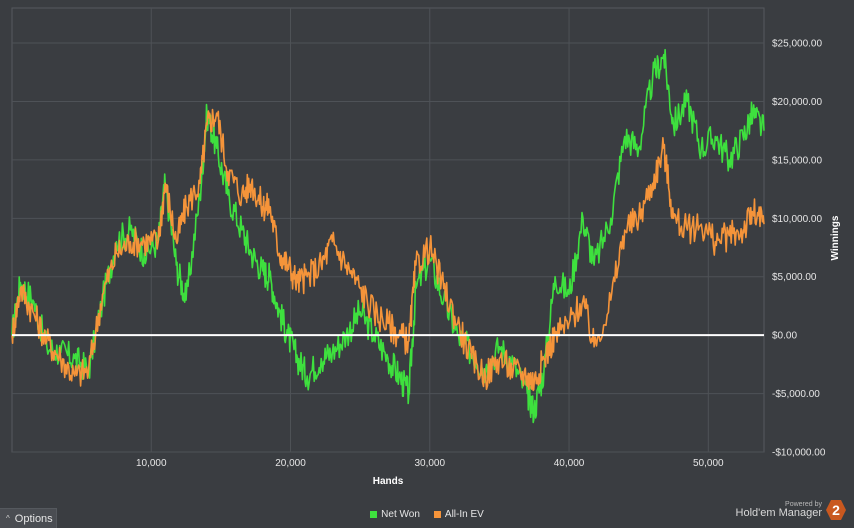 The image size is (854, 528). I want to click on legend-label: All-In EV, so click(464, 514).